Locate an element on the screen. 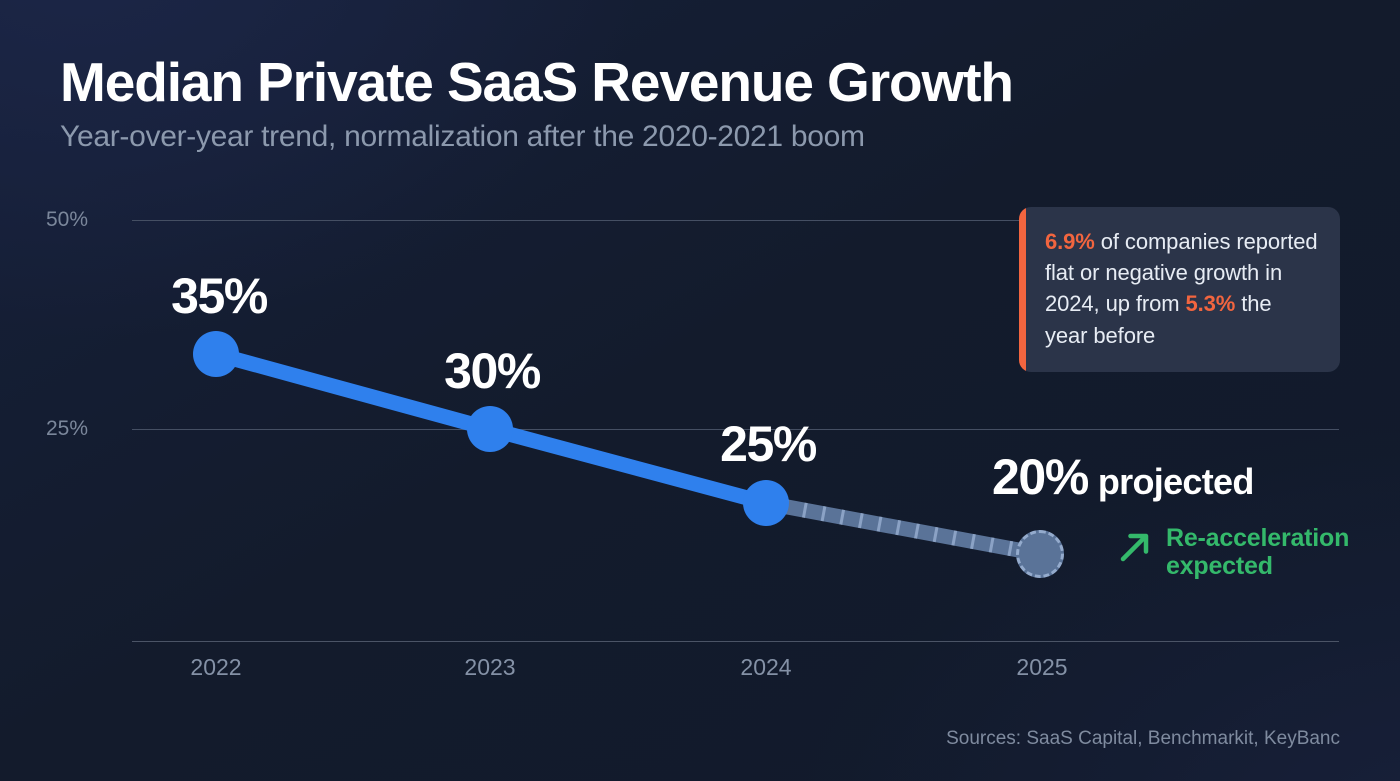 Image resolution: width=1400 pixels, height=781 pixels. reacceleration-annotation: Re-acceleration expected is located at coordinates (1233, 552).